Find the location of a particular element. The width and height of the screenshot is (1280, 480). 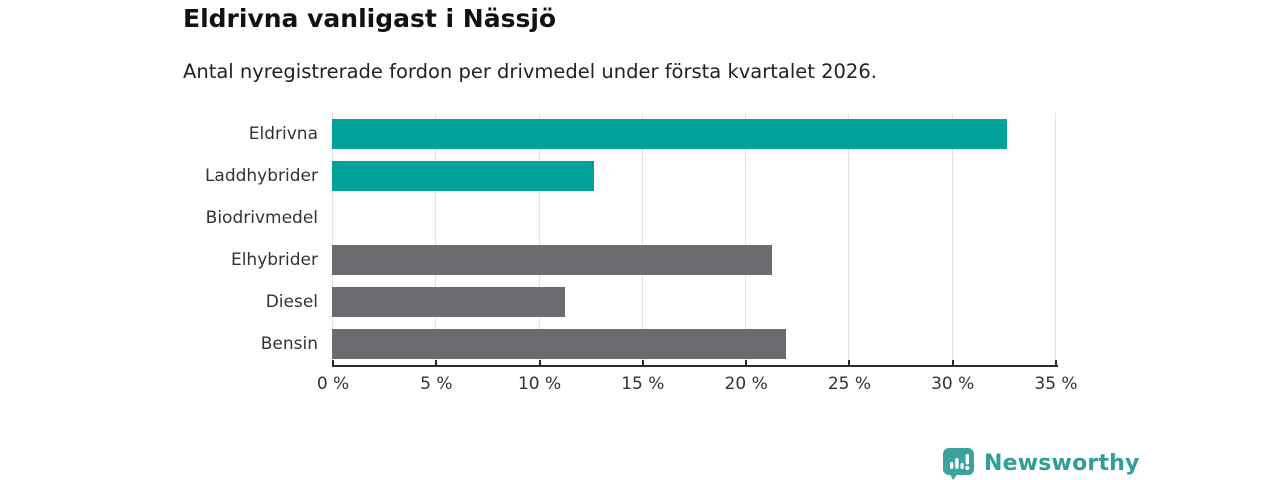

newsworthy-logo: Newsworthy is located at coordinates (1041, 463).